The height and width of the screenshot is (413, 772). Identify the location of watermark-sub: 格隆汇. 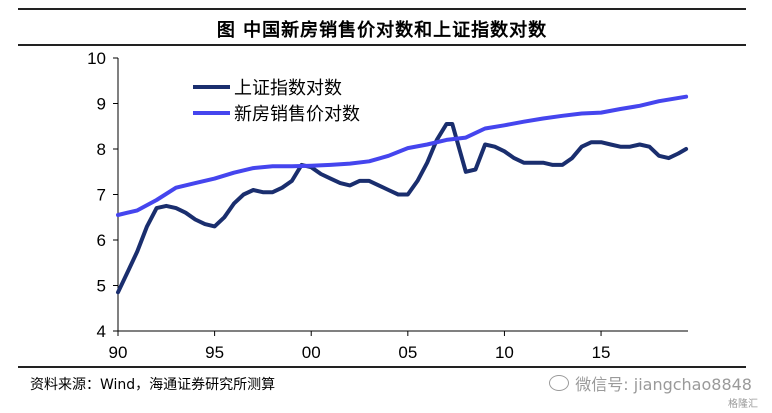
(743, 404).